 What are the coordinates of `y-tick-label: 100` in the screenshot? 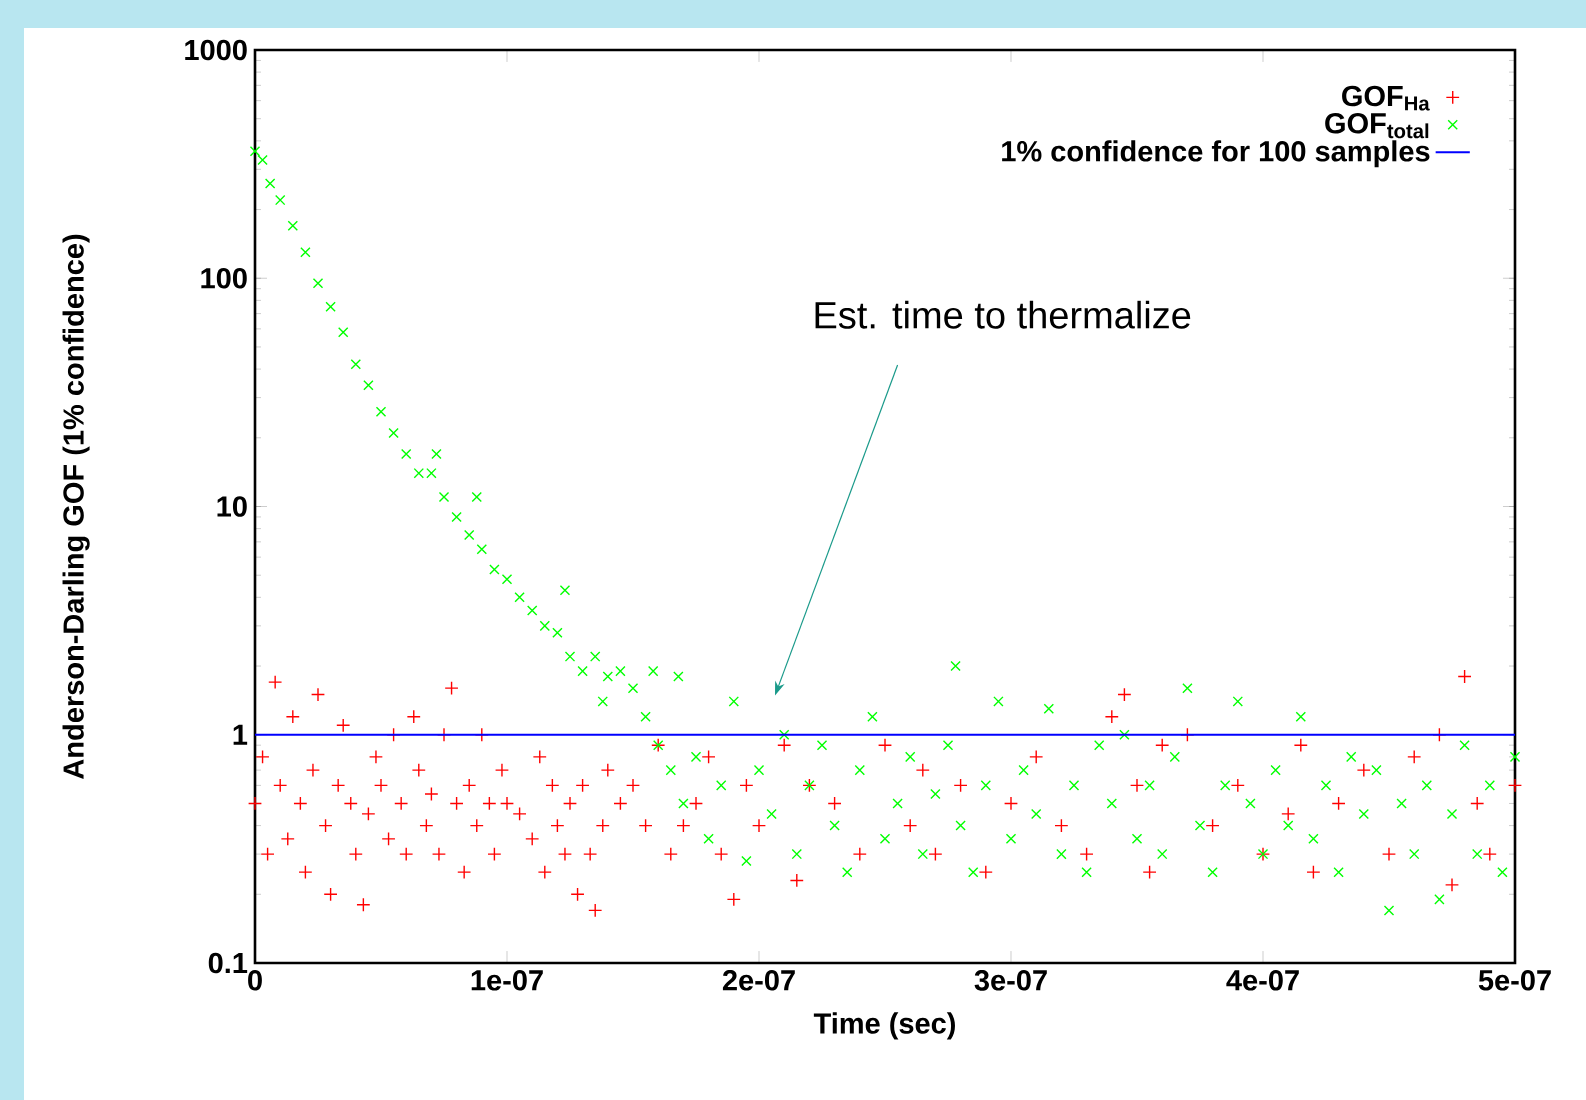 It's located at (224, 278).